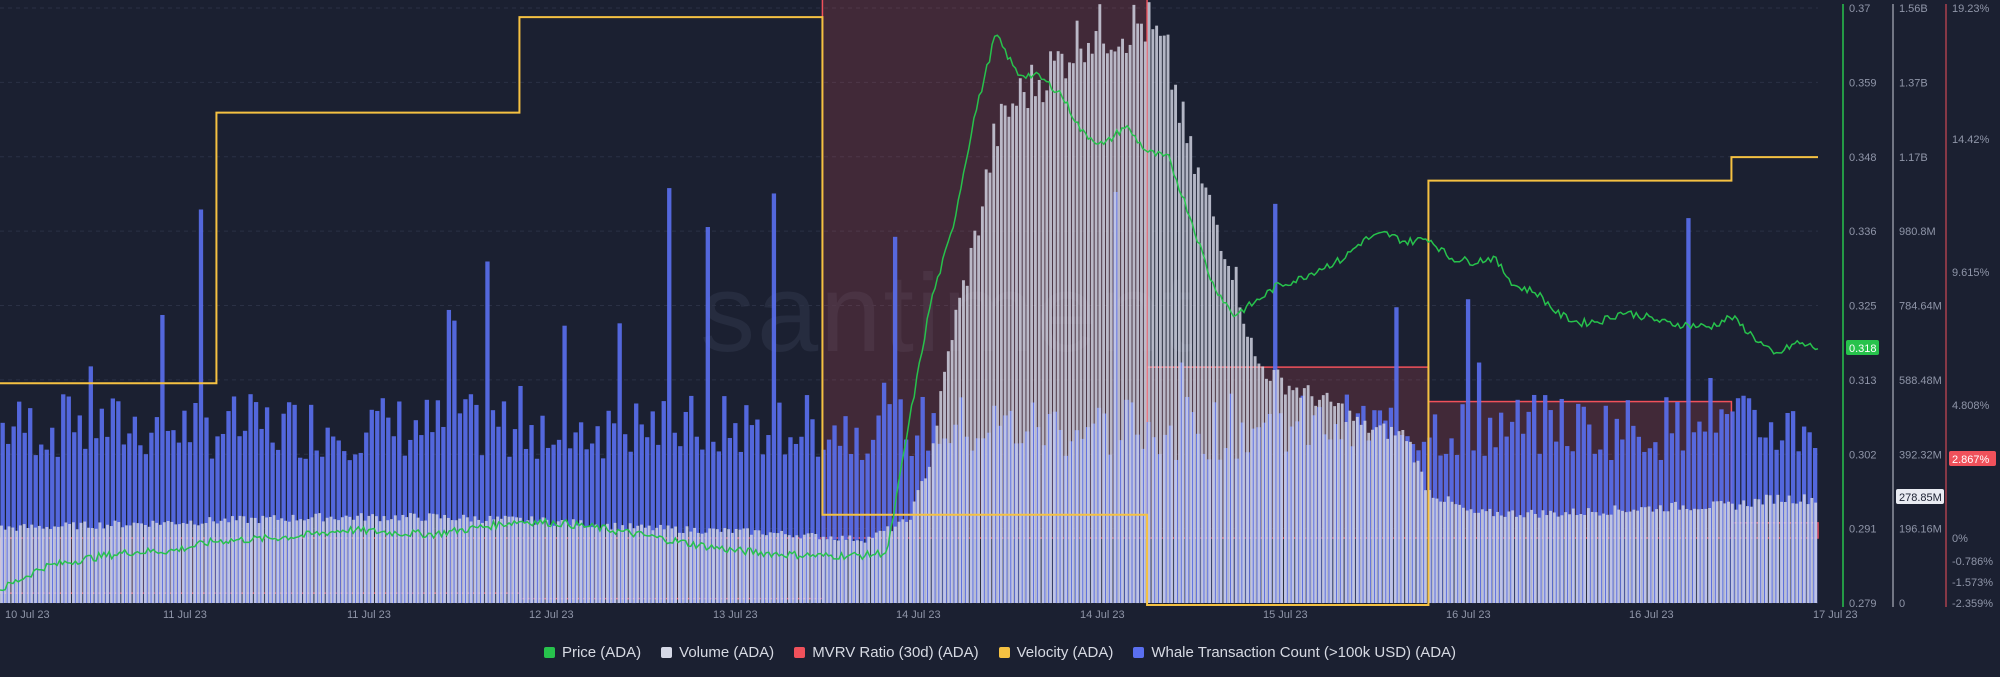 The height and width of the screenshot is (677, 2000). Describe the element at coordinates (886, 652) in the screenshot. I see `legend-item: MVRV Ratio (30d) (ADA)` at that location.